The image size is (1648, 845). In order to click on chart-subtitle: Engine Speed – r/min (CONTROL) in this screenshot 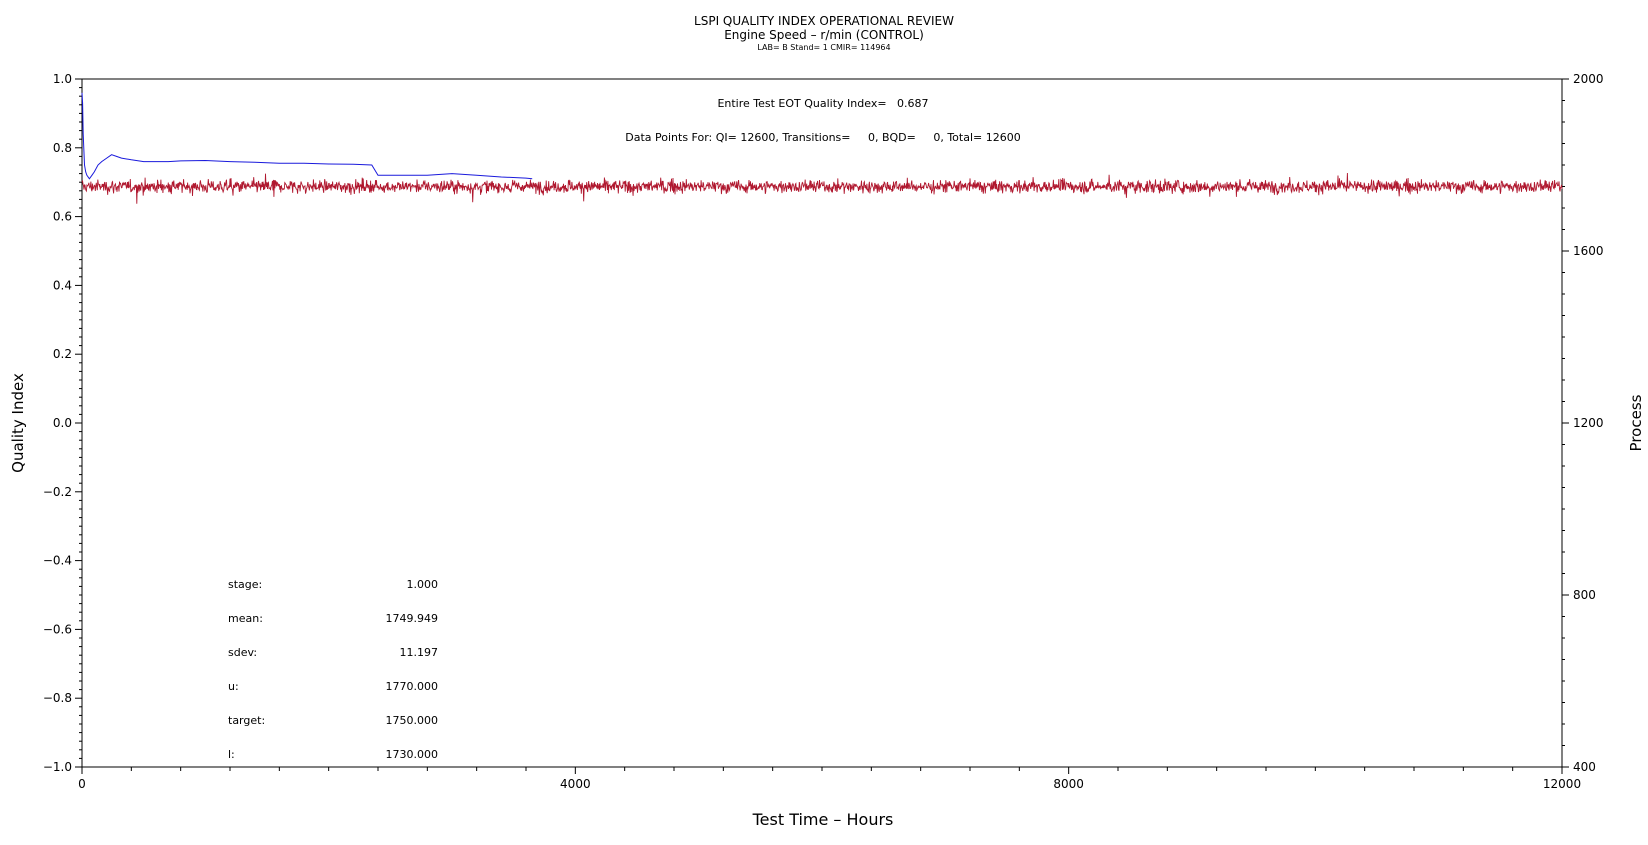, I will do `click(824, 35)`.